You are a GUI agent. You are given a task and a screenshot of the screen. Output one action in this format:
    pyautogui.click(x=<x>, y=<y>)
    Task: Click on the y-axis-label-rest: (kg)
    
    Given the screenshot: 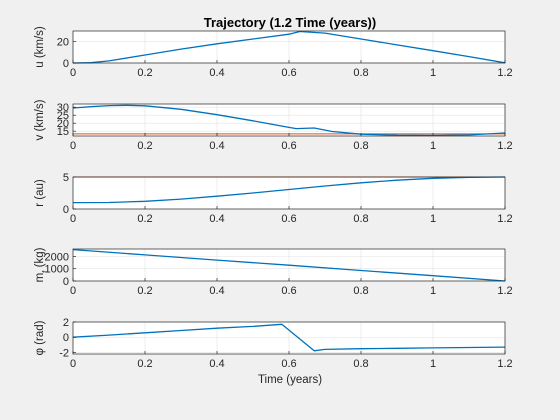 What is the action you would take?
    pyautogui.click(x=40, y=258)
    